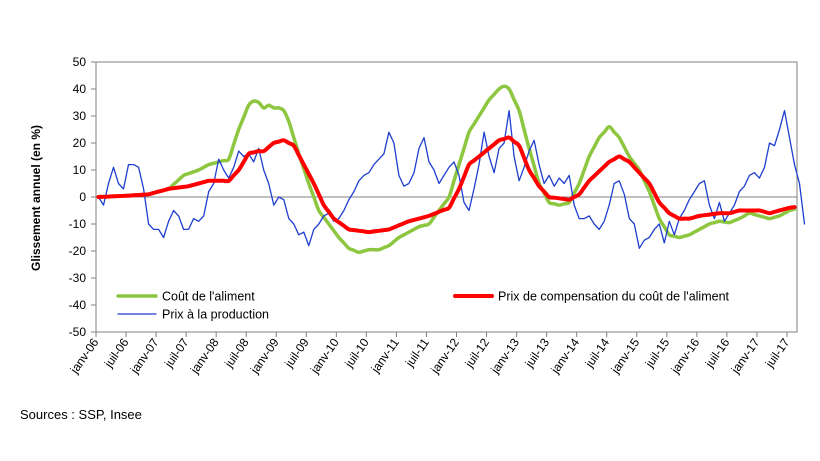  Describe the element at coordinates (78, 332) in the screenshot. I see `y-tick-label: -50` at that location.